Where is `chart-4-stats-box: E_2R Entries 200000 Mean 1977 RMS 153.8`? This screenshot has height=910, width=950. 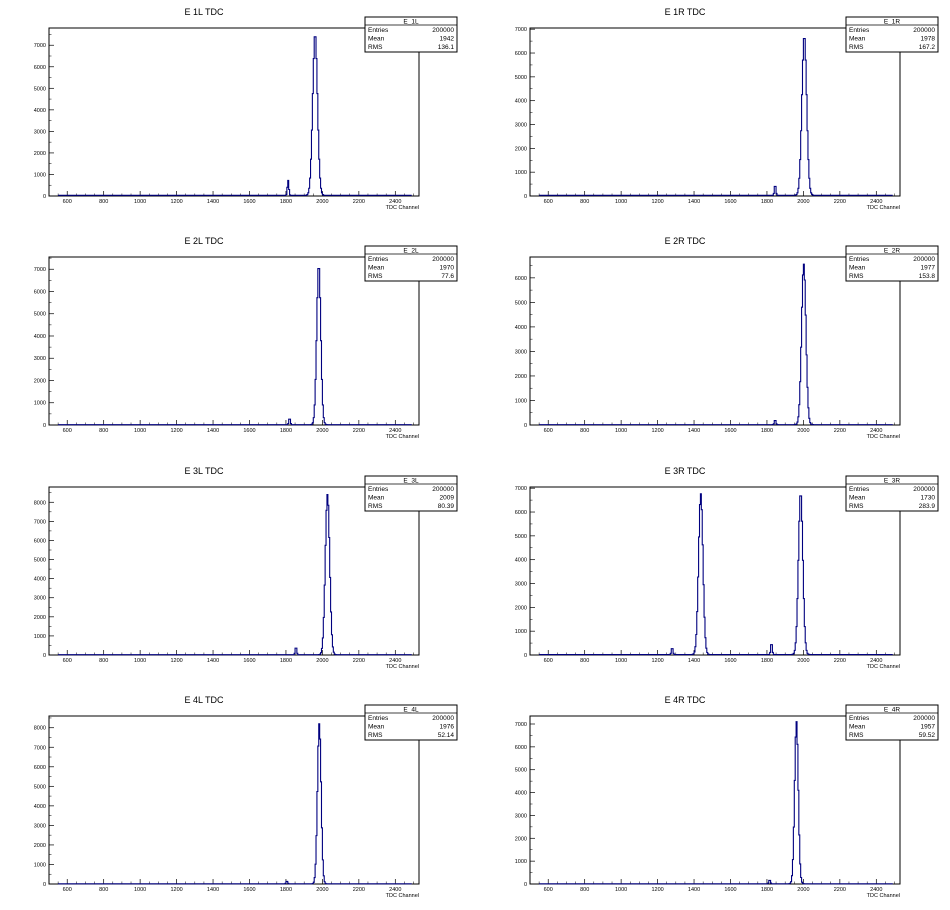 chart-4-stats-box: E_2R Entries 200000 Mean 1977 RMS 153.8 is located at coordinates (892, 263).